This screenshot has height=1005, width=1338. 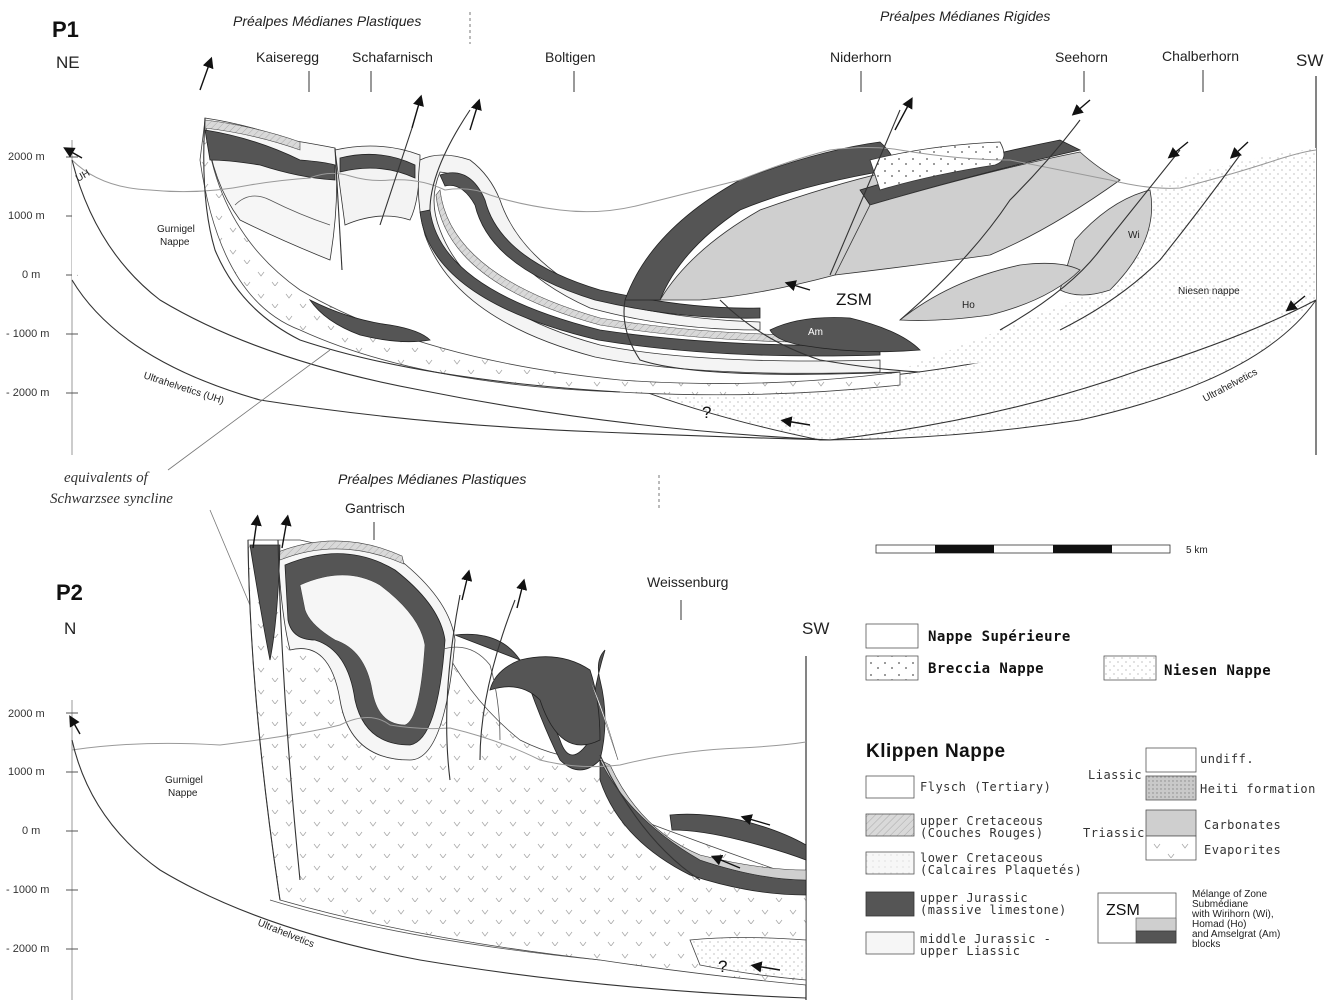 What do you see at coordinates (175, 242) in the screenshot?
I see `p1-gurnigel-label-2: Nappe` at bounding box center [175, 242].